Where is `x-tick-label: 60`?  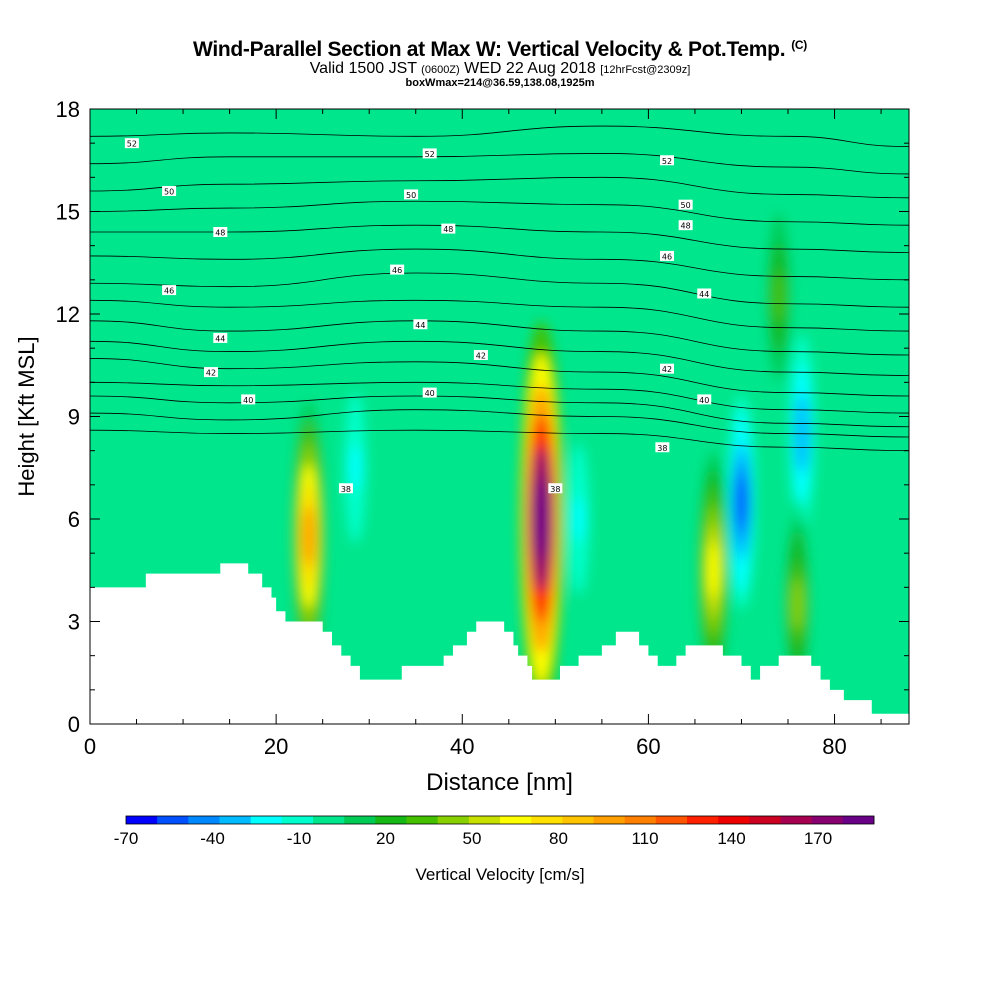 x-tick-label: 60 is located at coordinates (648, 746).